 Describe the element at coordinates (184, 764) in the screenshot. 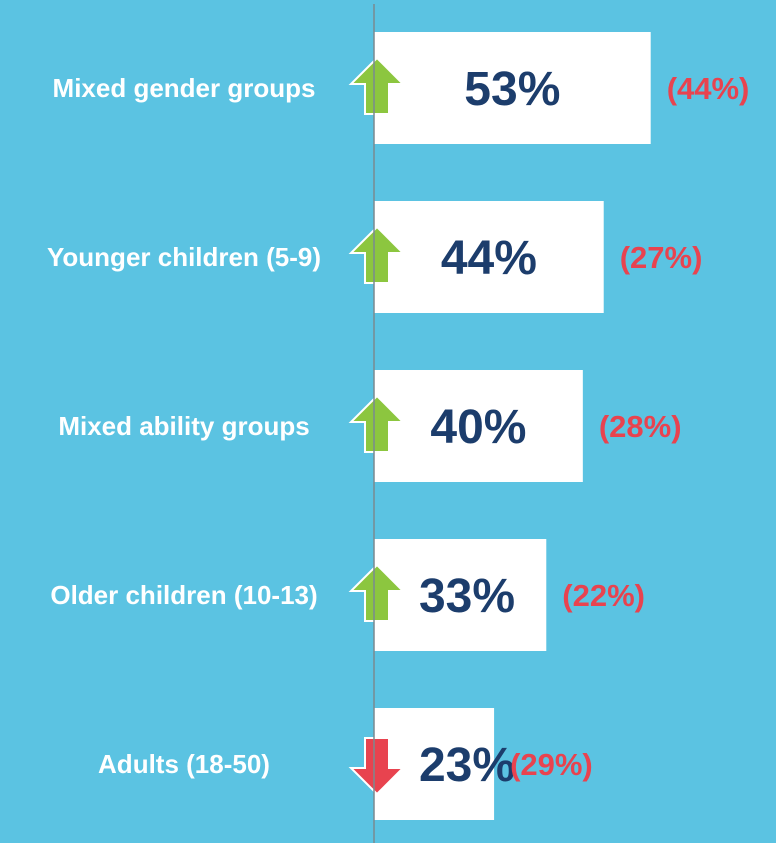

I see `category-label: Adults (18-50)` at that location.